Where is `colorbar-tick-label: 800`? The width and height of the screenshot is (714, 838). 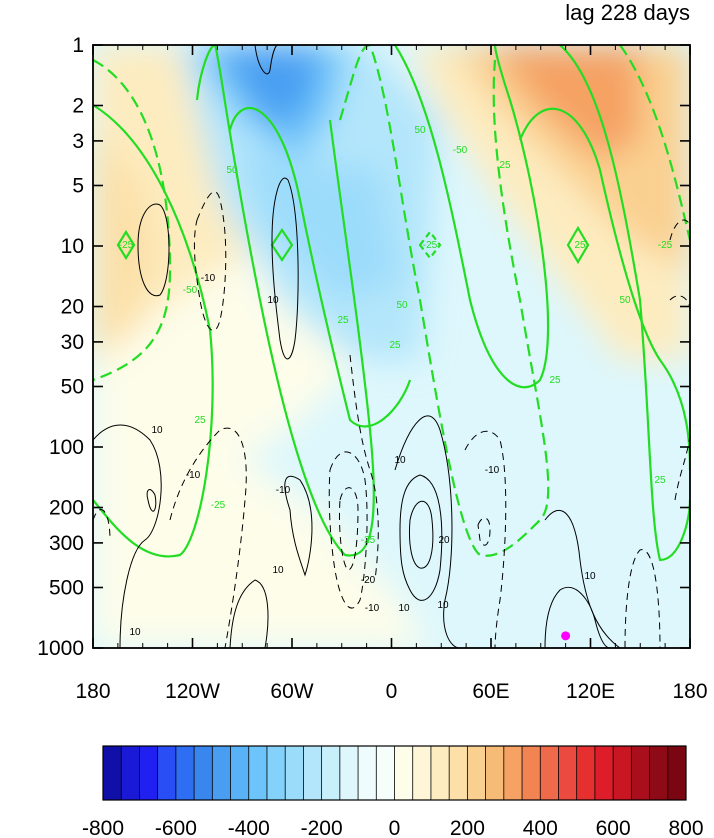 colorbar-tick-label: 800 is located at coordinates (685, 827).